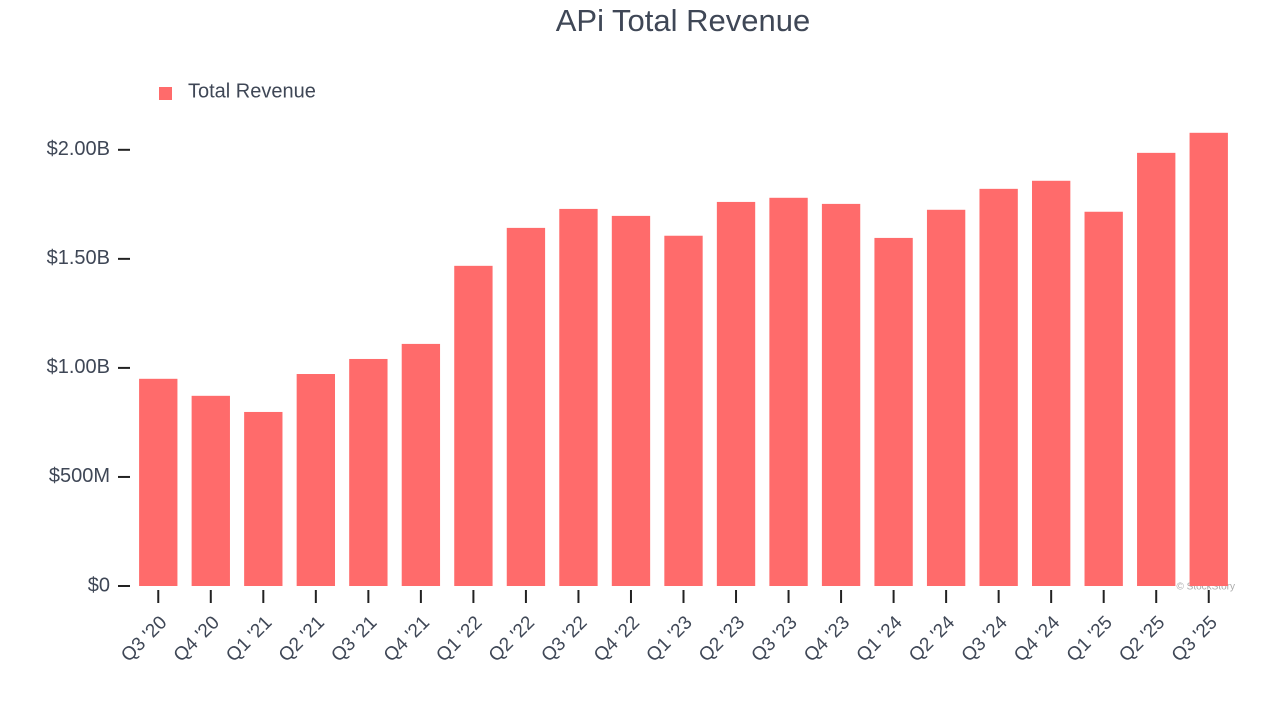 The width and height of the screenshot is (1280, 720). What do you see at coordinates (249, 639) in the screenshot?
I see `x-tick-label: Q1 '21` at bounding box center [249, 639].